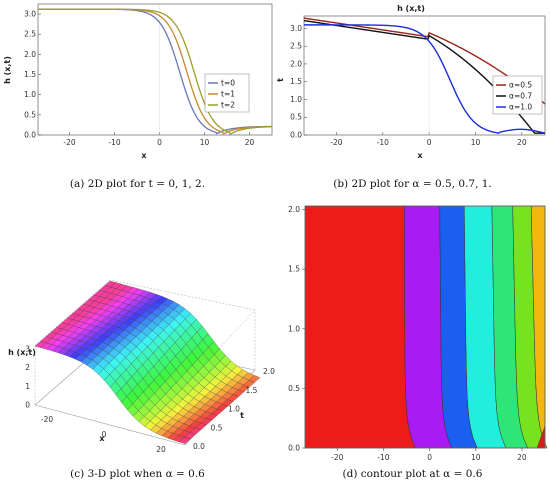 The height and width of the screenshot is (488, 550). What do you see at coordinates (27, 386) in the screenshot?
I see `z-tick-label: 1` at bounding box center [27, 386].